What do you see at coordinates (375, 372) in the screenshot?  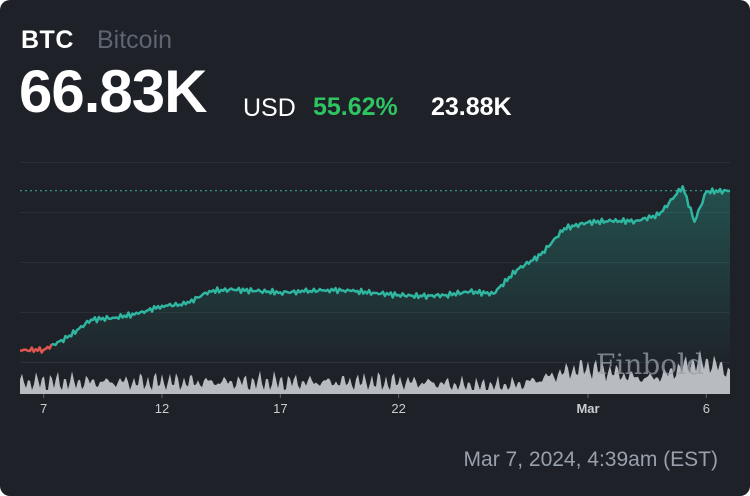 I see `volume-bars` at bounding box center [375, 372].